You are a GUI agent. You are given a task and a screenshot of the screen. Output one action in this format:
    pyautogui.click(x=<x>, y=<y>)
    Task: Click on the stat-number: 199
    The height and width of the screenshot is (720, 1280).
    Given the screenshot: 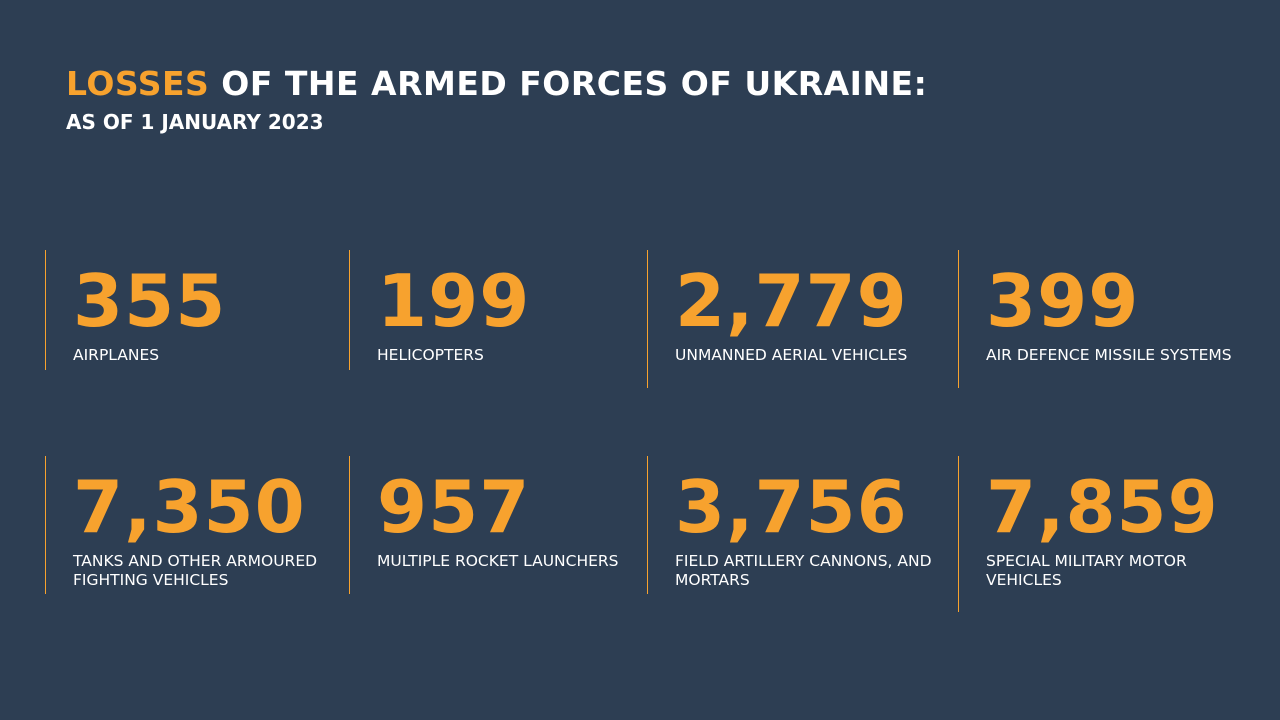 What is the action you would take?
    pyautogui.click(x=454, y=301)
    